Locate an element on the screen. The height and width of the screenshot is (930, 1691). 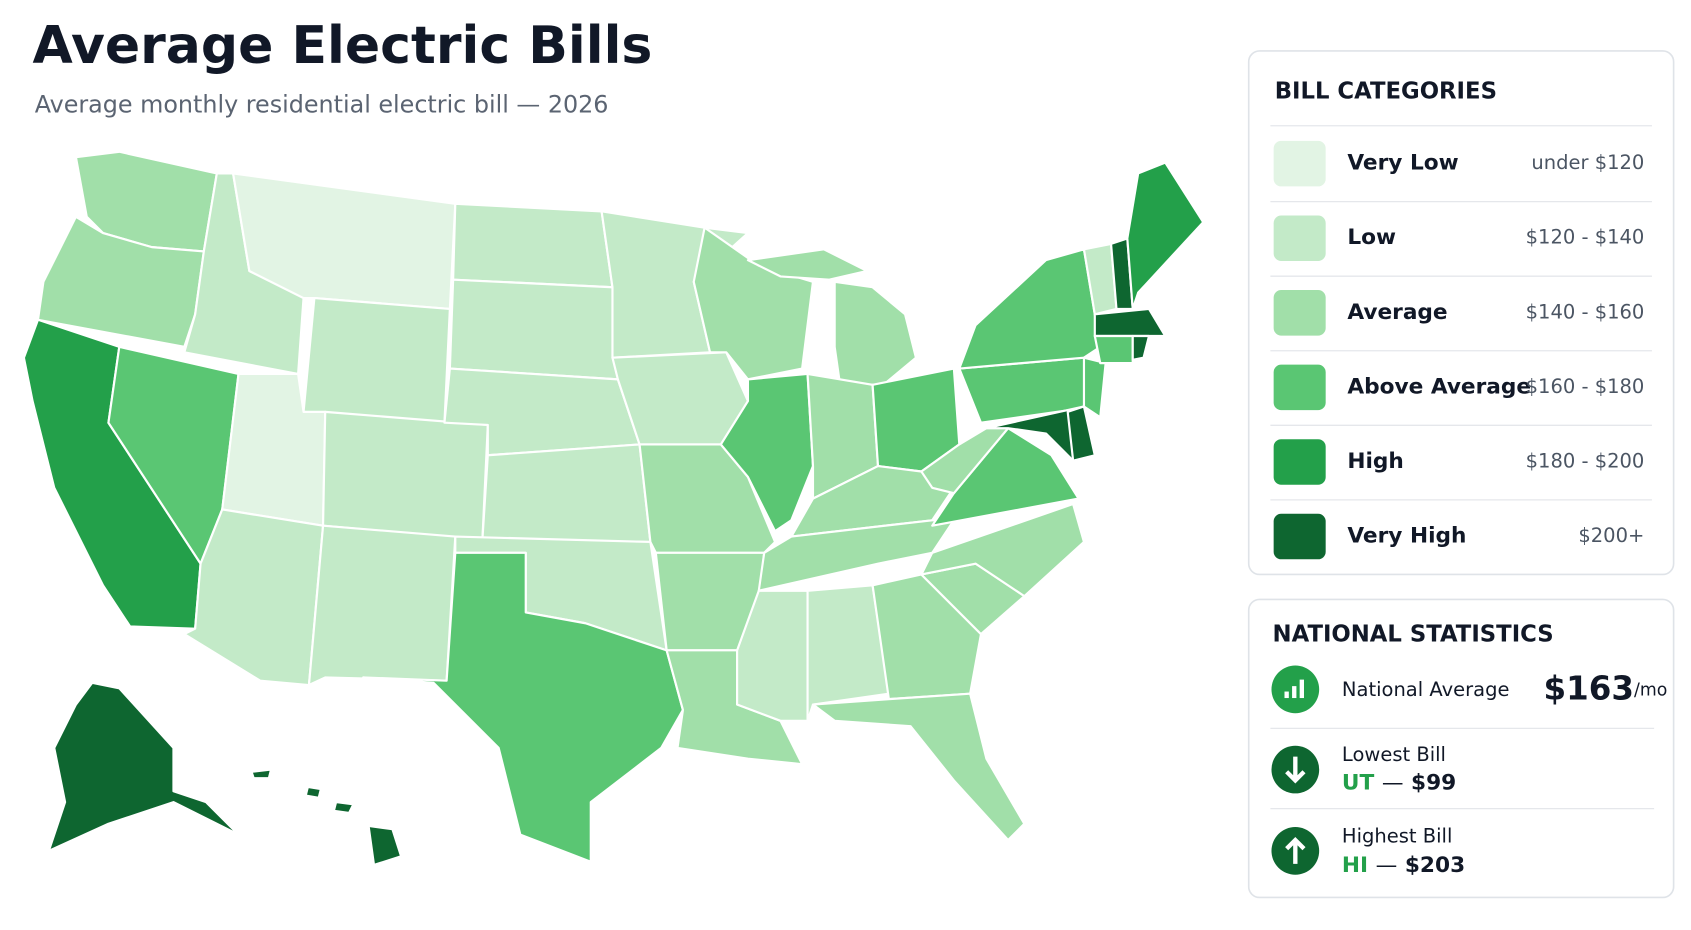
legend-range: $140 - $160 is located at coordinates (1585, 311).